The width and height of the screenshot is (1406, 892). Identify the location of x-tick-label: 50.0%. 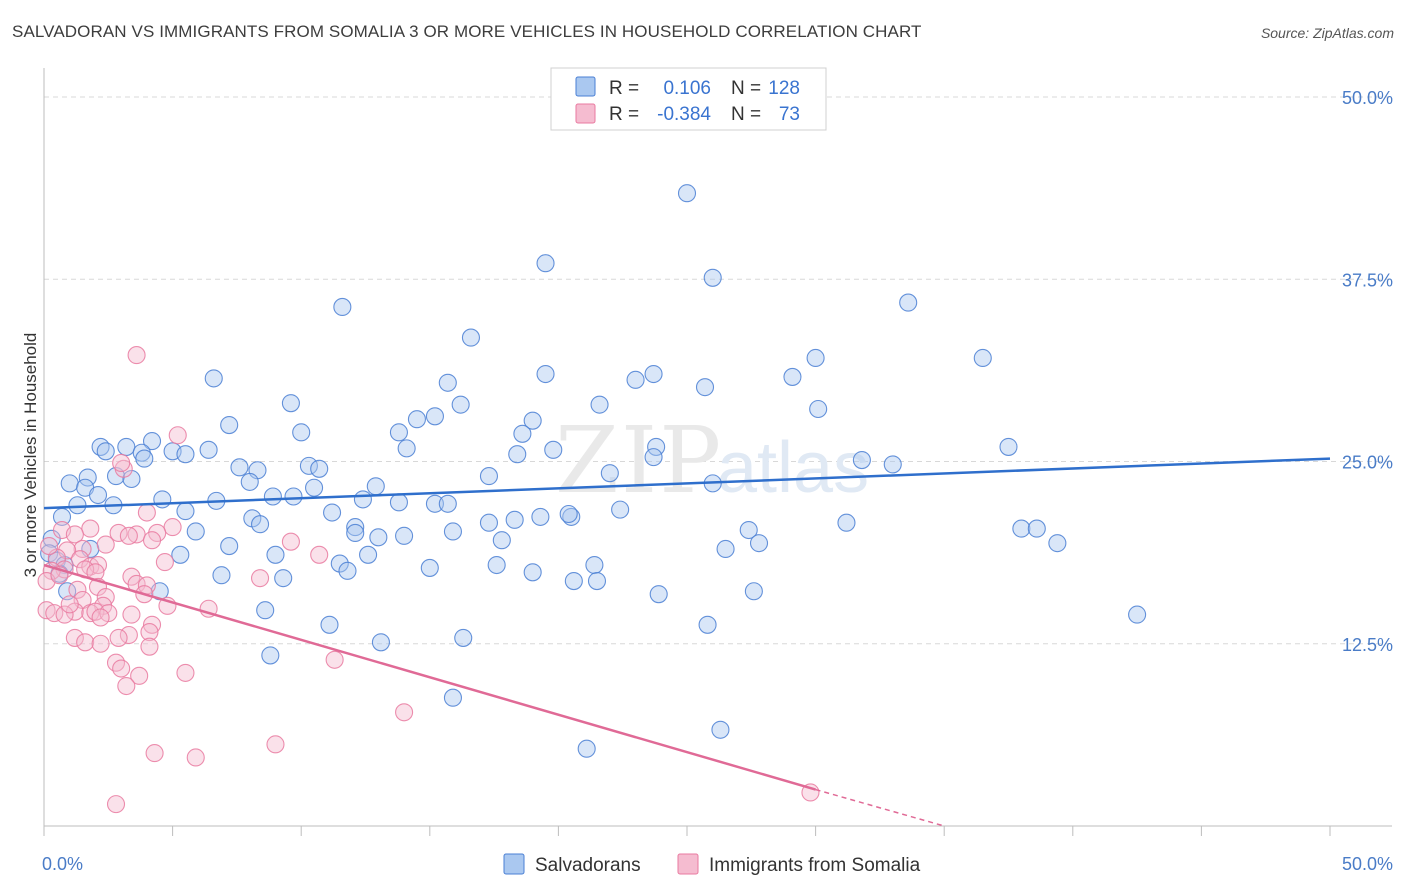
(1367, 864).